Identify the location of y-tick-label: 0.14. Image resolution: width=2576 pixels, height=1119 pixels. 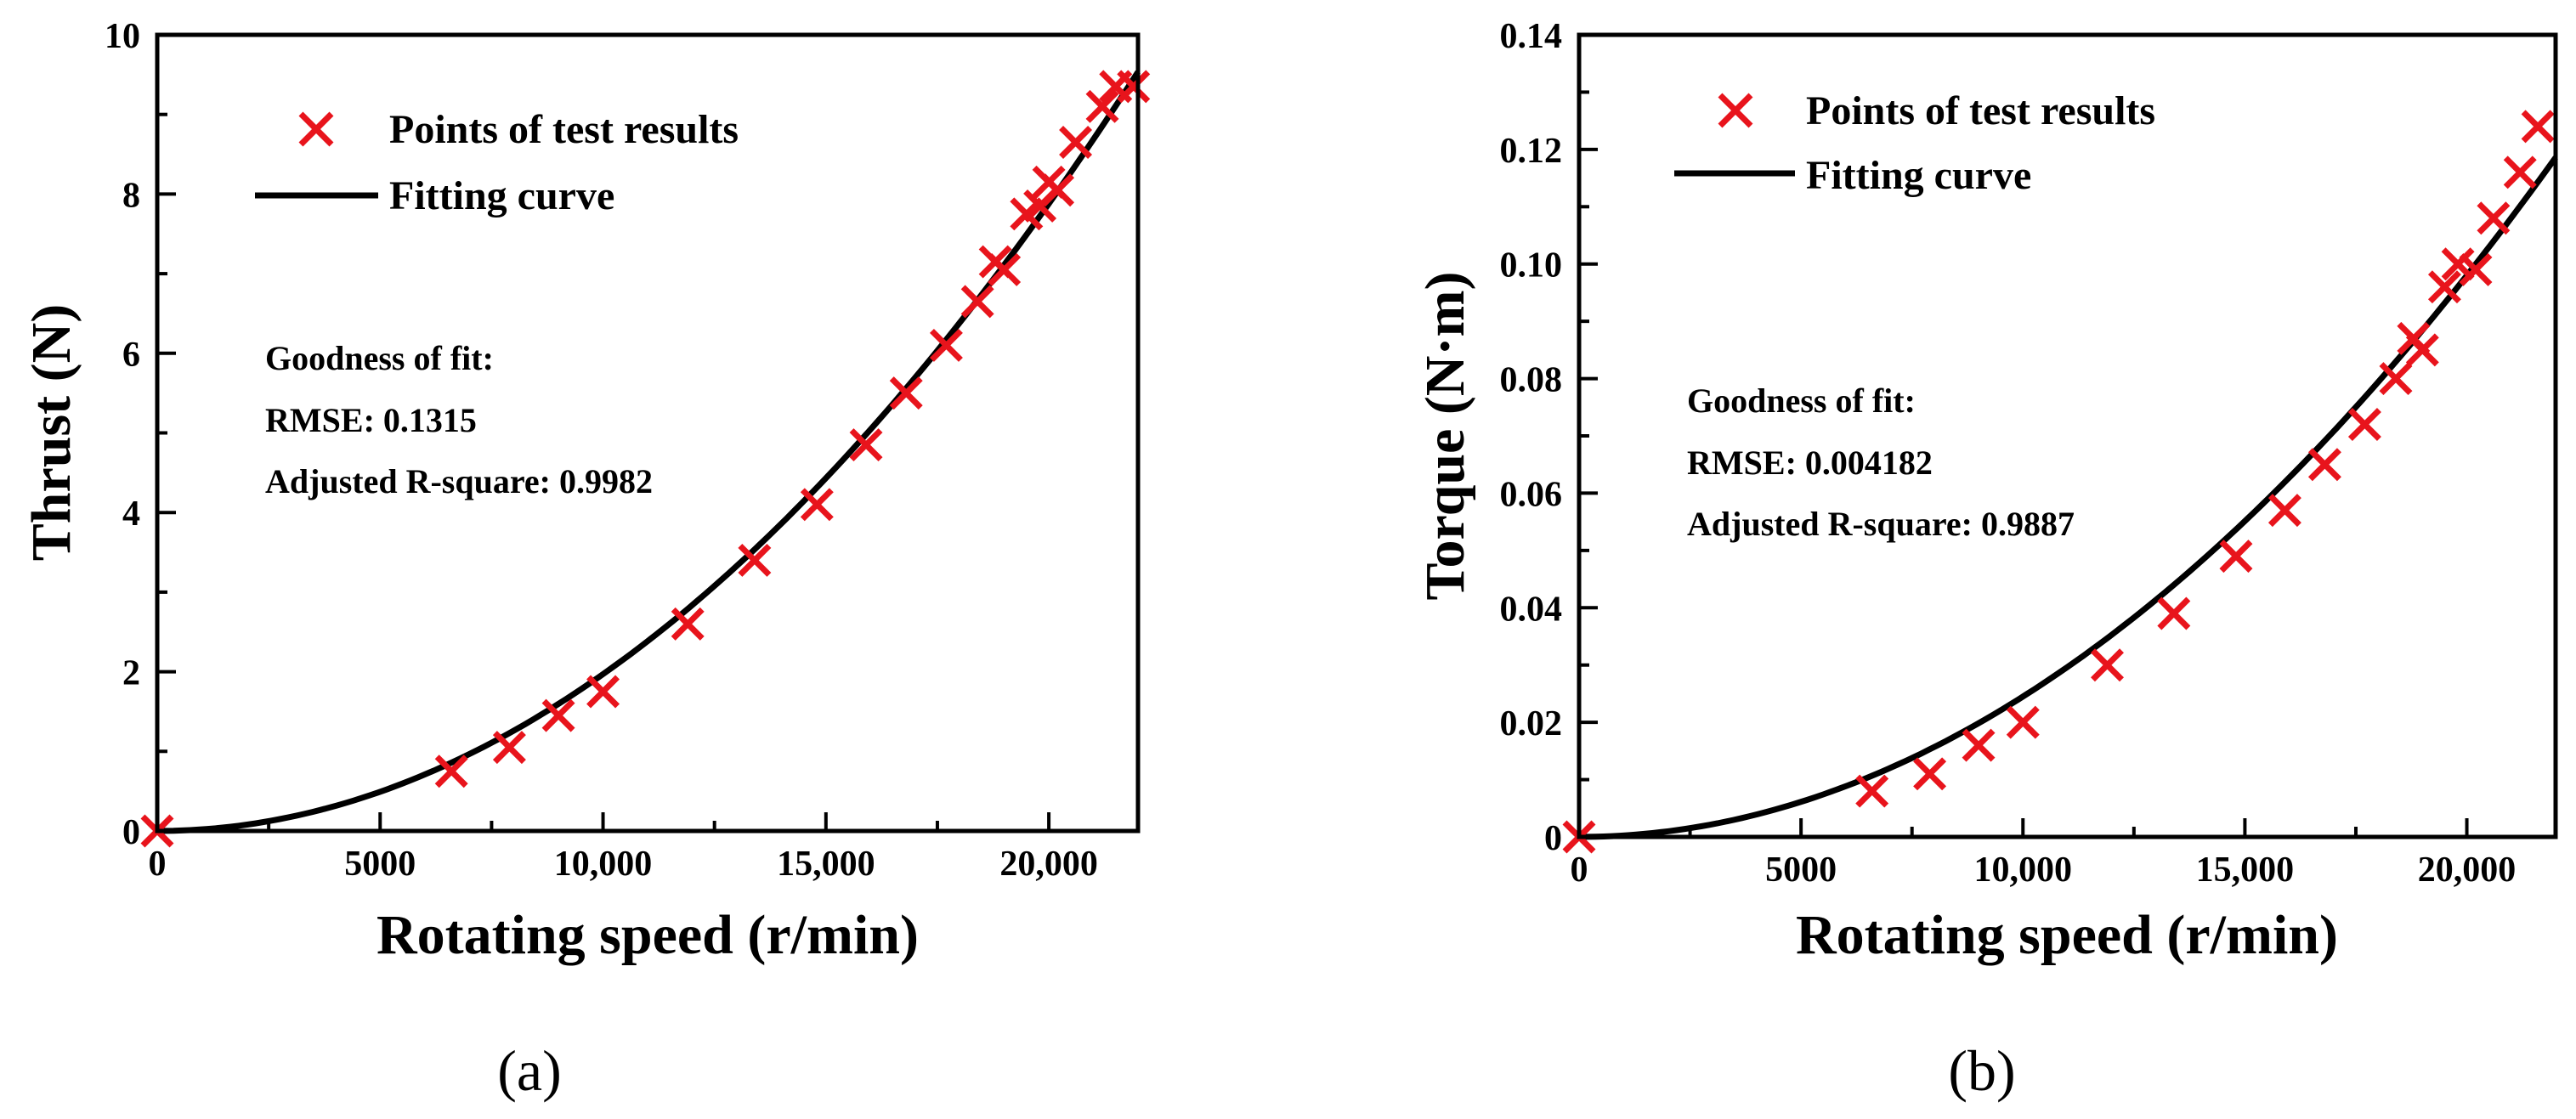
(1531, 36).